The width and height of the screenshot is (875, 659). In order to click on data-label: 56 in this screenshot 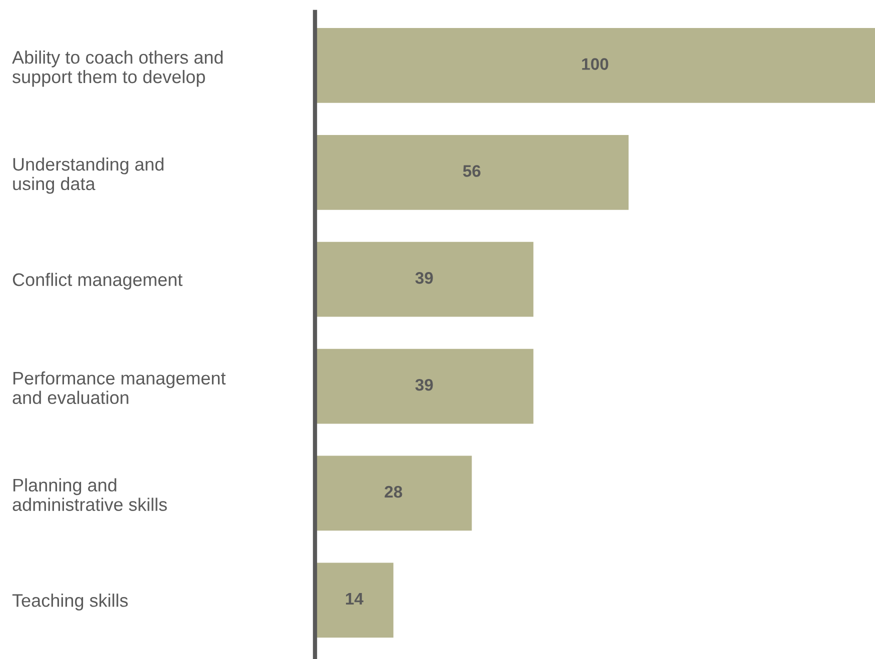, I will do `click(471, 171)`.